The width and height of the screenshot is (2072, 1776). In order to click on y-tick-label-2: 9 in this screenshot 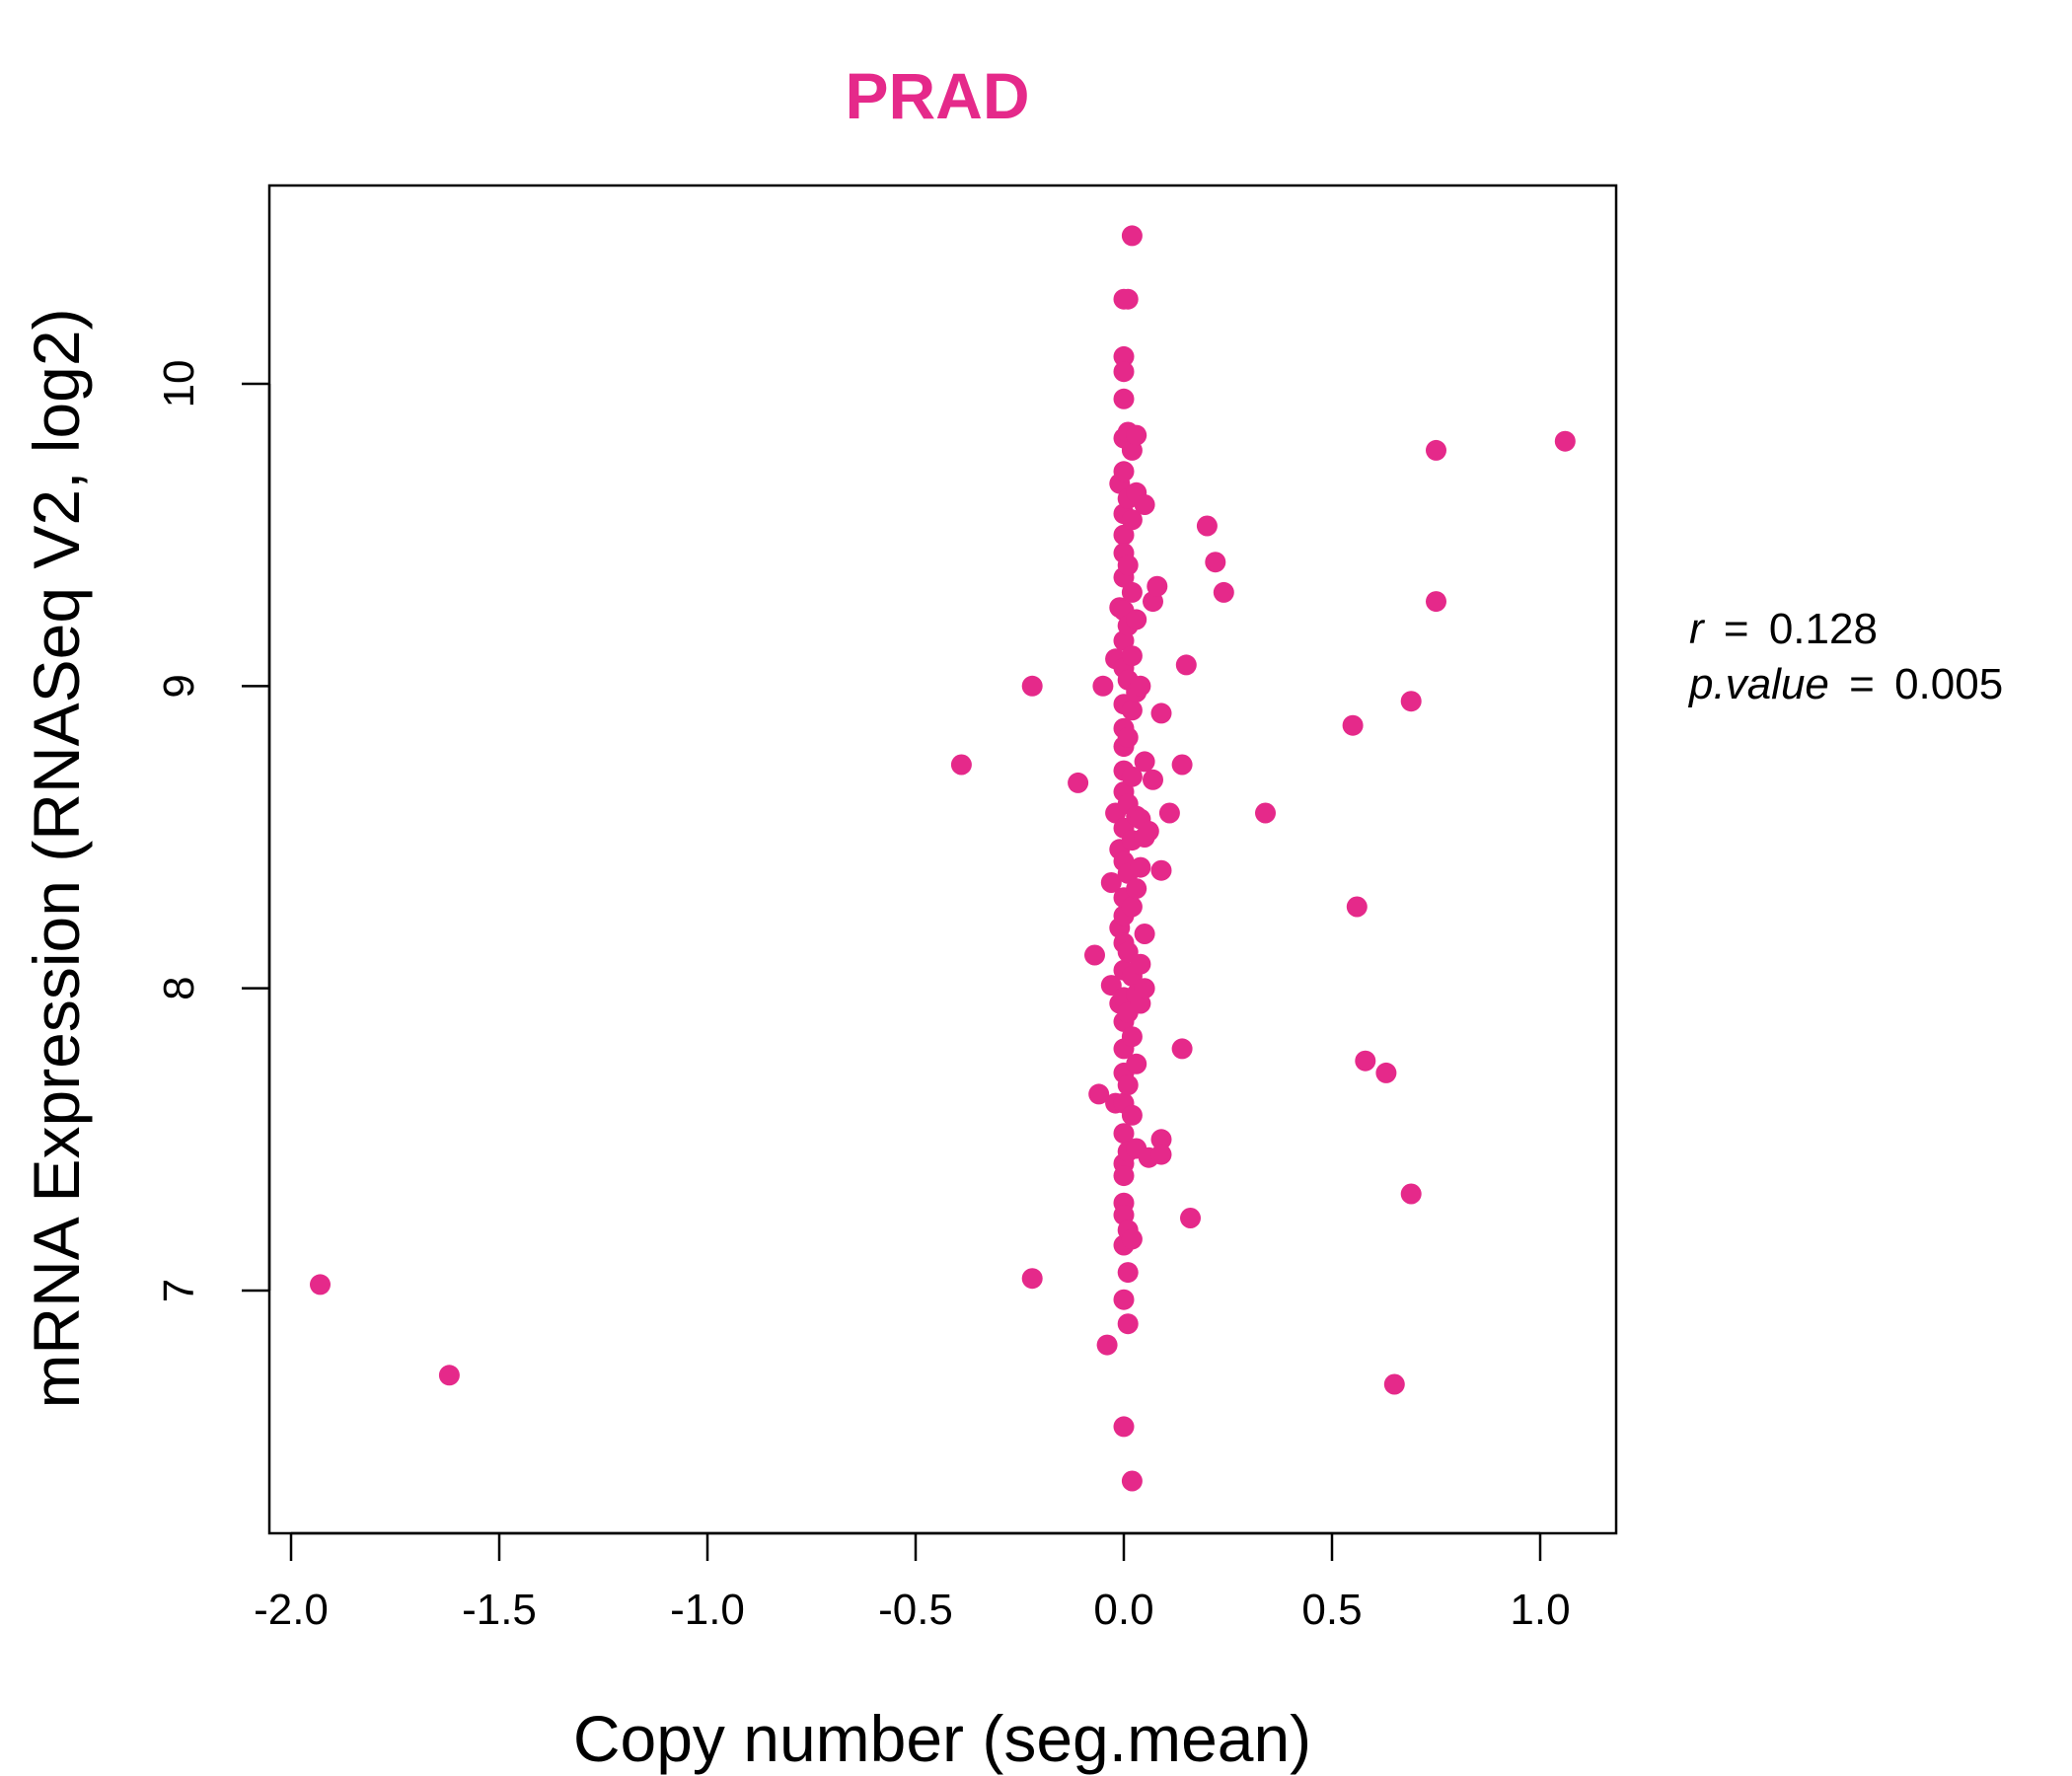, I will do `click(179, 686)`.